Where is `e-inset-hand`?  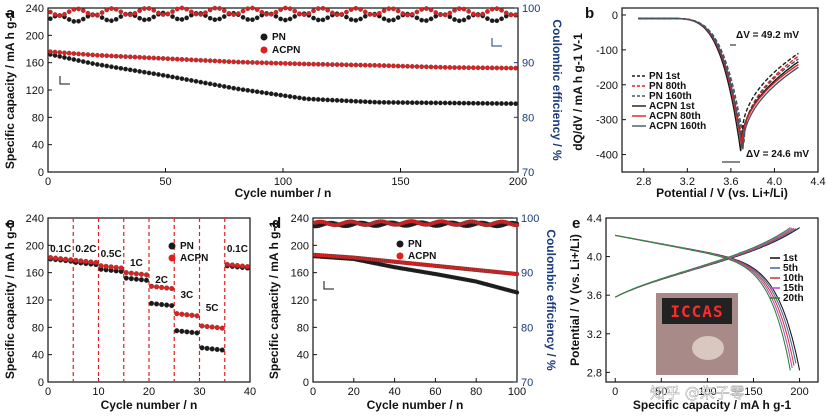
e-inset-hand is located at coordinates (708, 348).